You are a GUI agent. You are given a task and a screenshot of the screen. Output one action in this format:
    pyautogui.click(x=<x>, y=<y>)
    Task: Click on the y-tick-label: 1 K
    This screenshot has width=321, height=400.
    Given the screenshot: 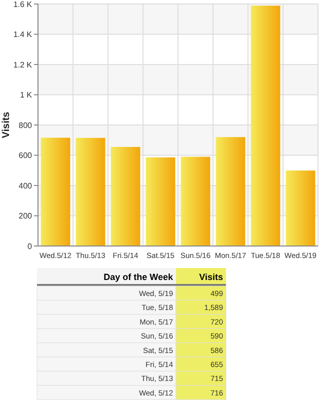 What is the action you would take?
    pyautogui.click(x=26, y=95)
    